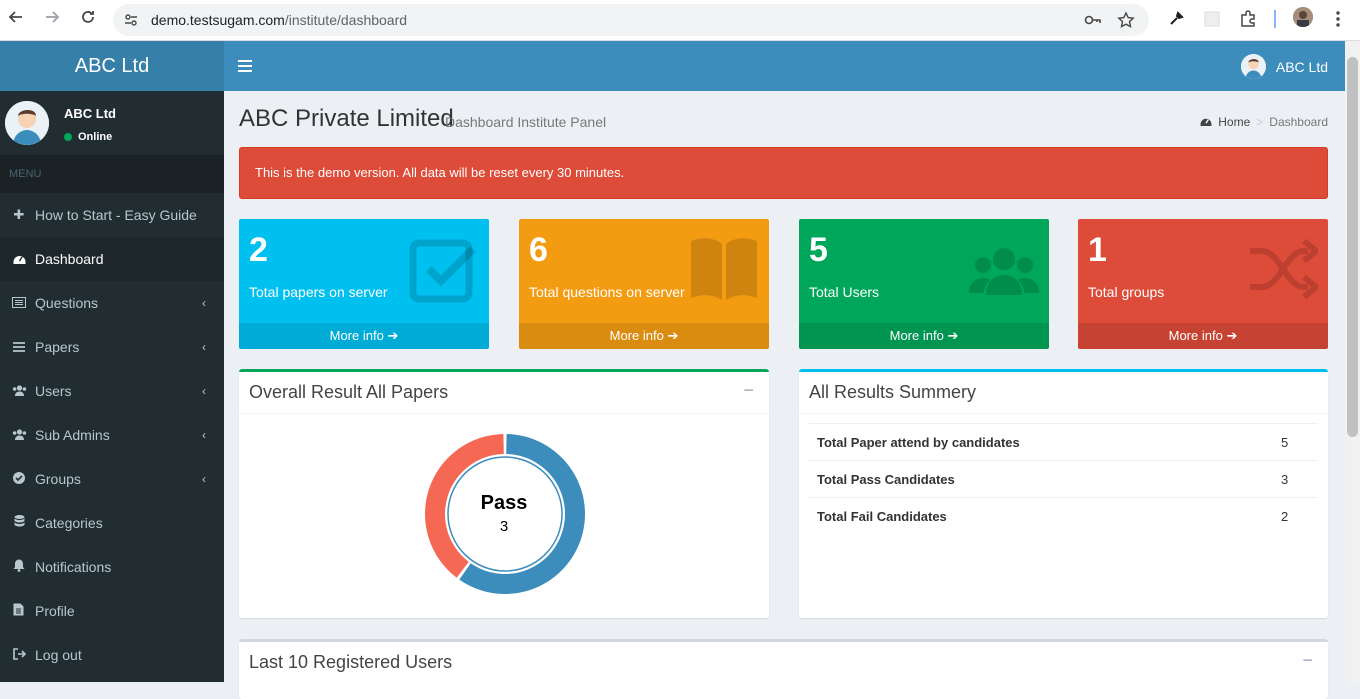 Image resolution: width=1360 pixels, height=699 pixels. Describe the element at coordinates (364, 284) in the screenshot. I see `stat-box-papers: 2 Total papers on server More info ➔` at that location.